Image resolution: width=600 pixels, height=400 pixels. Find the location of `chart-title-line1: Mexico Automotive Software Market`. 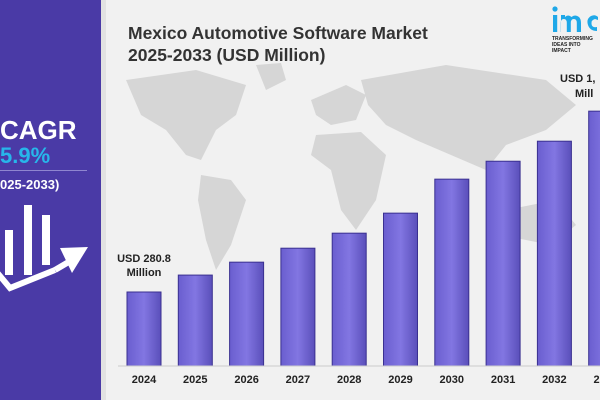

chart-title-line1: Mexico Automotive Software Market is located at coordinates (278, 33).